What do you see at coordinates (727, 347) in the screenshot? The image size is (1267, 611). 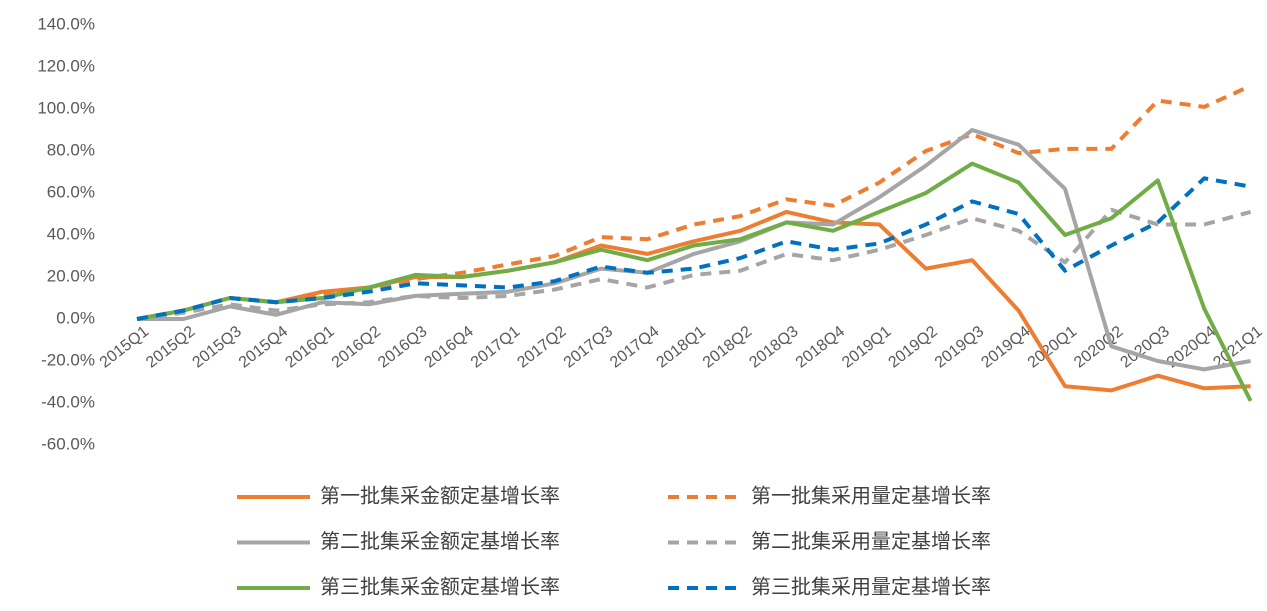 I see `x-tick-label: 2018Q2` at bounding box center [727, 347].